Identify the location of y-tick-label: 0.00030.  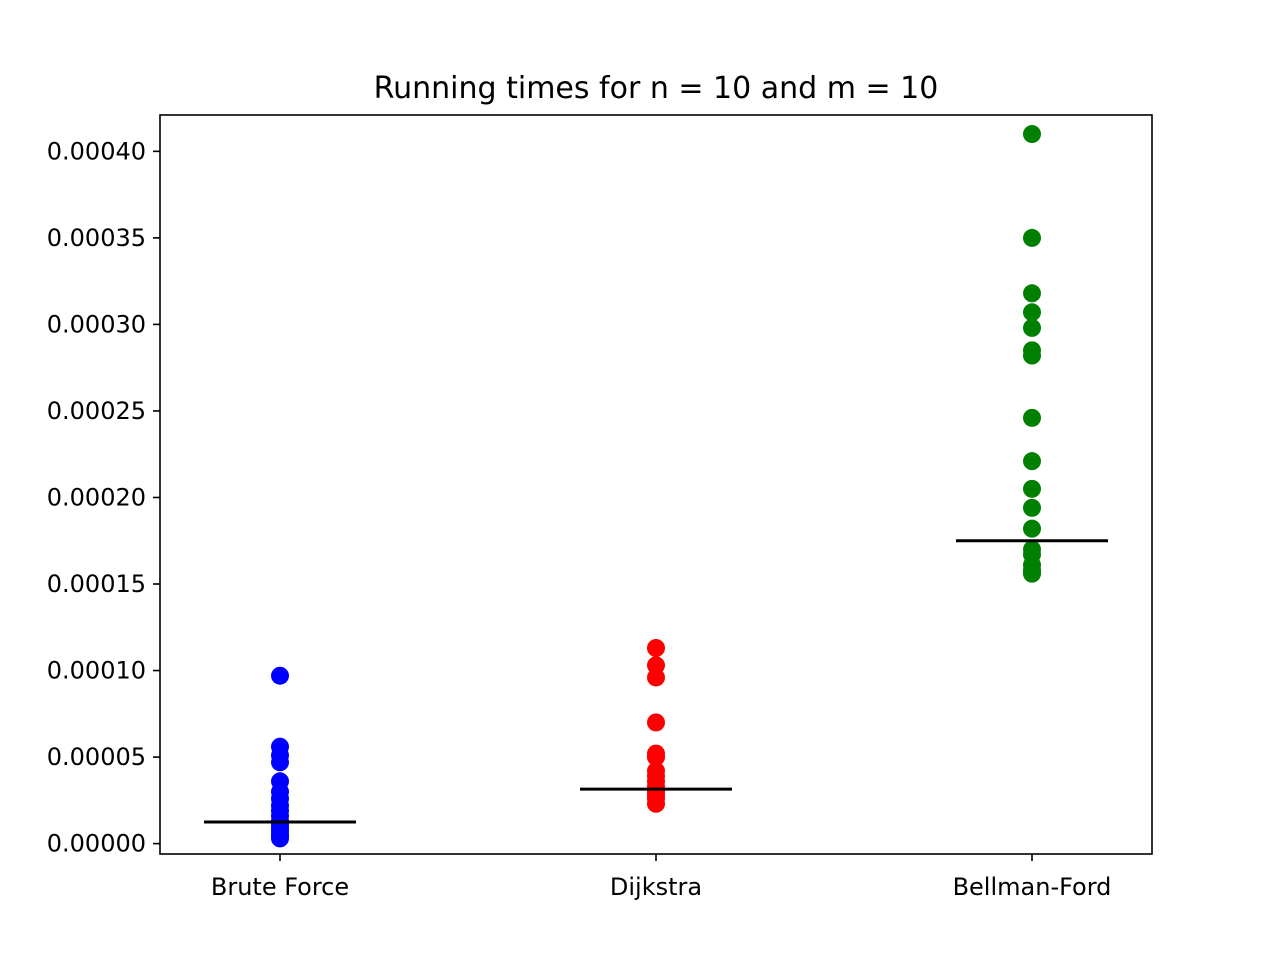
(96, 324).